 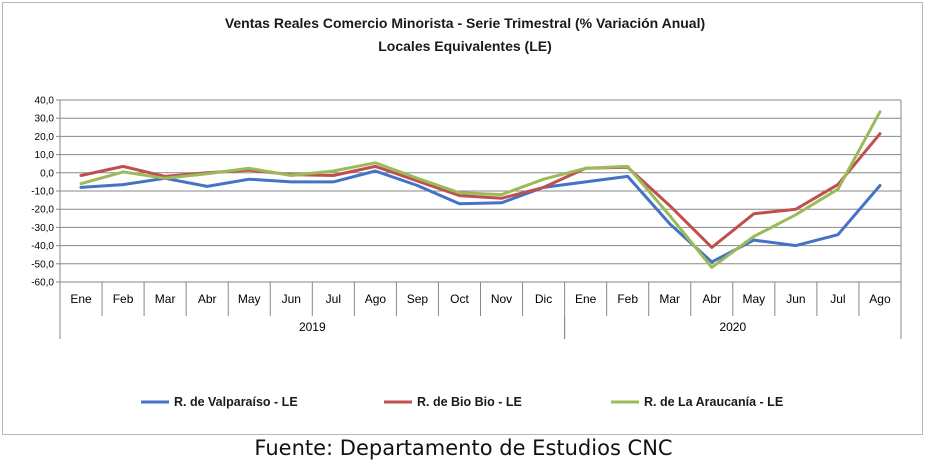 I want to click on y-tick-label: -10,0, so click(x=42, y=192).